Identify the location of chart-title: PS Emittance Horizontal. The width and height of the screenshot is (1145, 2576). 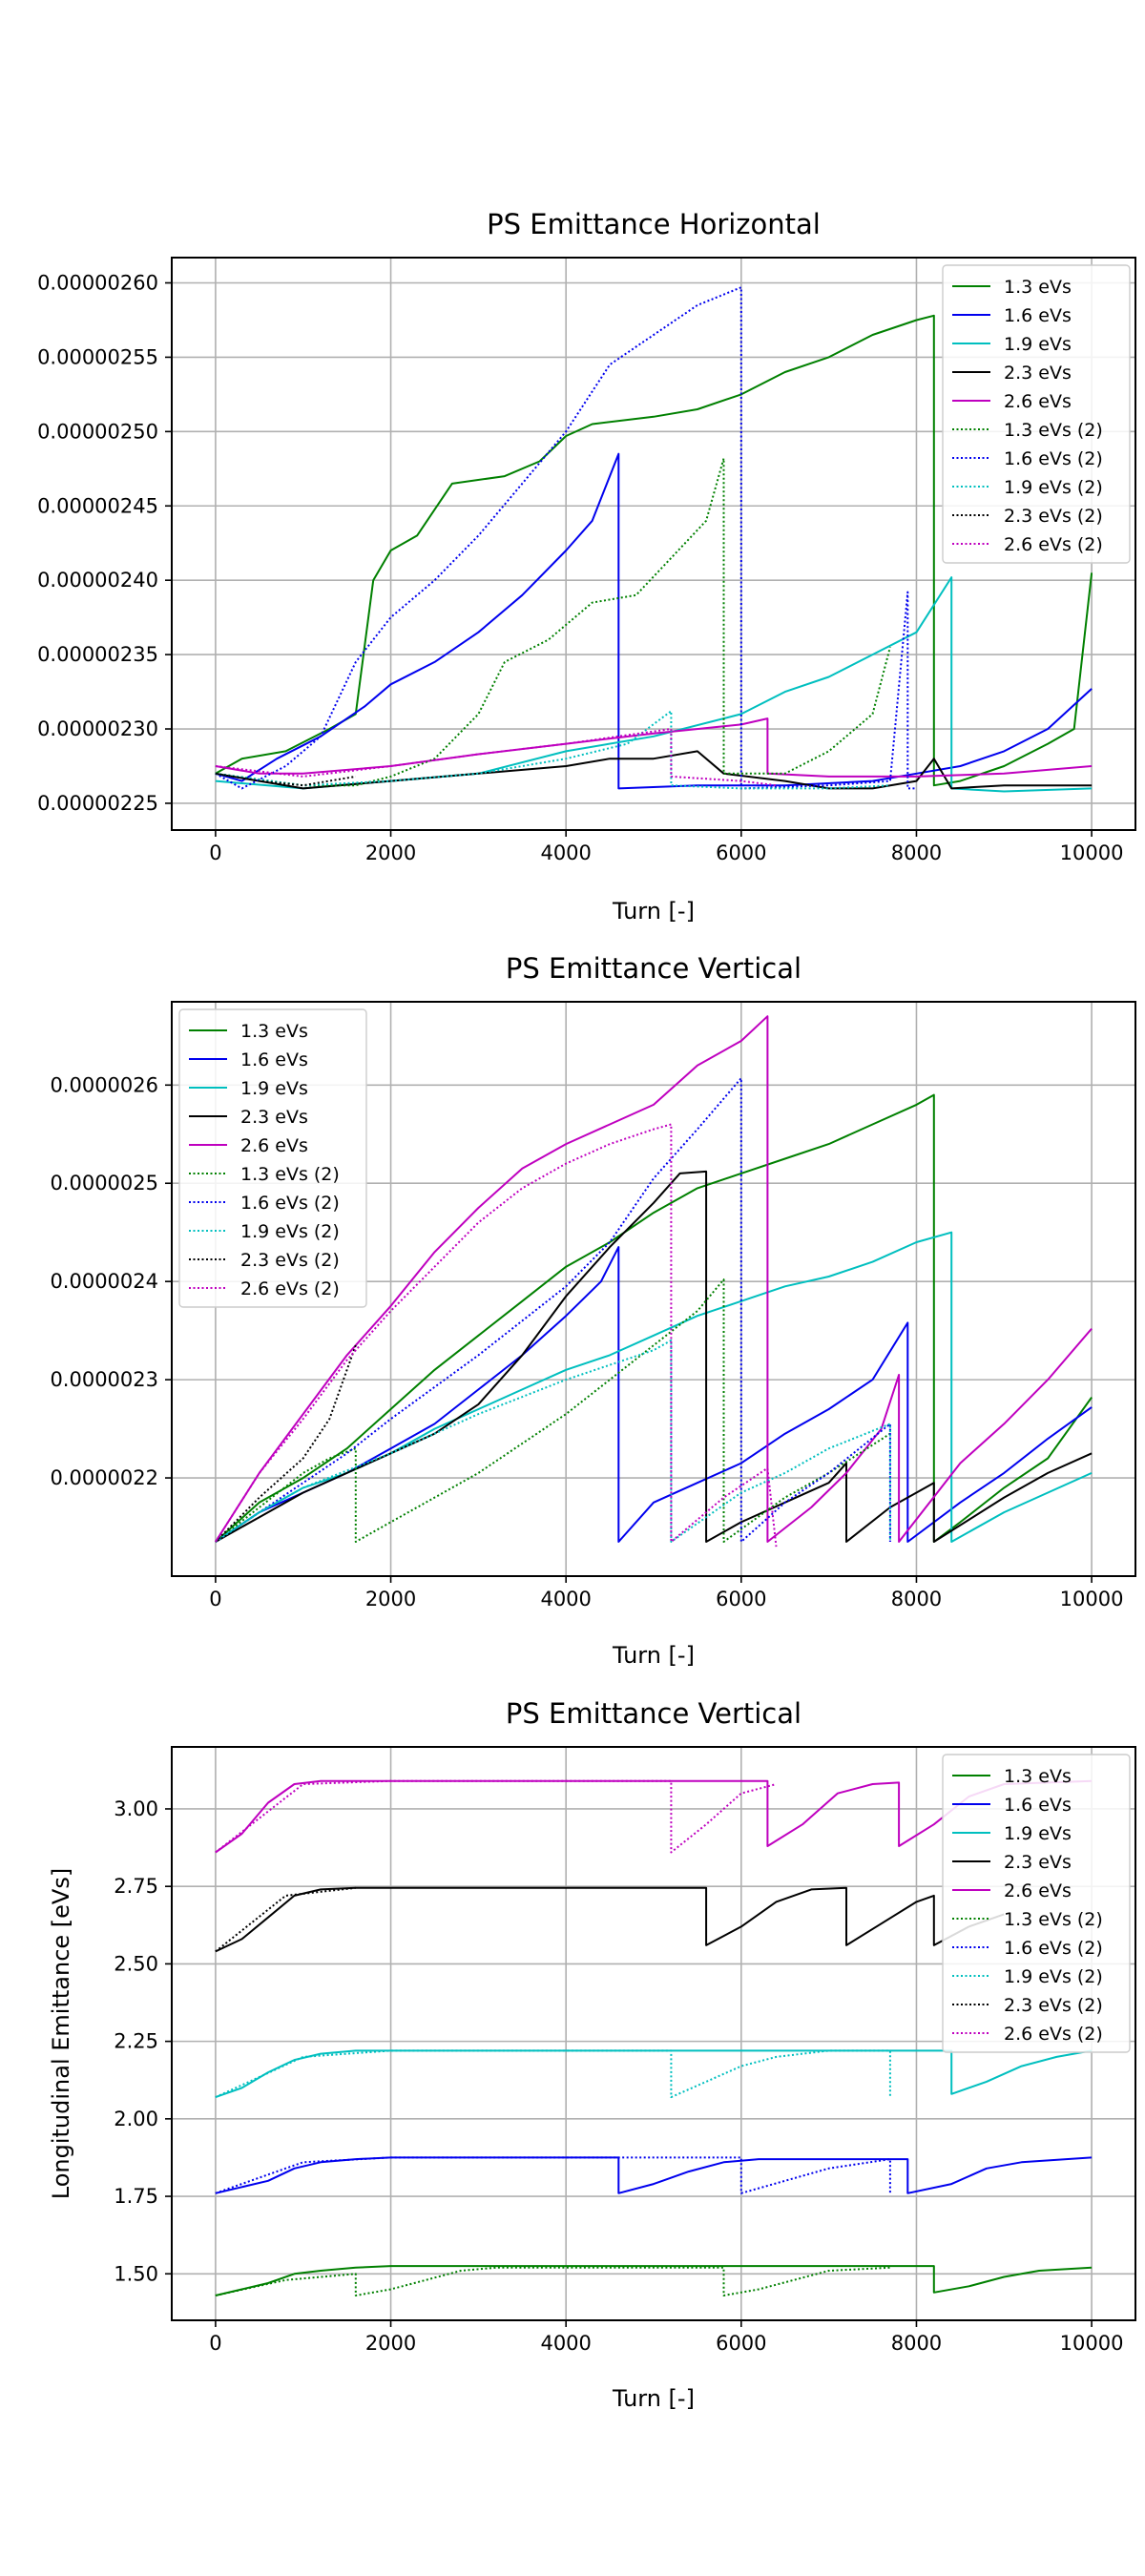
(654, 224).